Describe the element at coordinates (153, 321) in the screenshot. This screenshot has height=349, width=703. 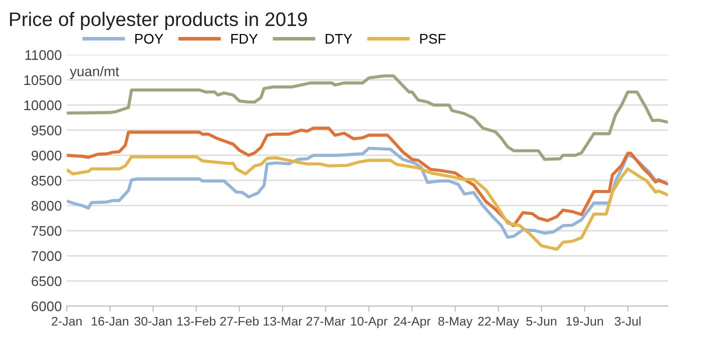
I see `x-tick-label: 30-Jan` at that location.